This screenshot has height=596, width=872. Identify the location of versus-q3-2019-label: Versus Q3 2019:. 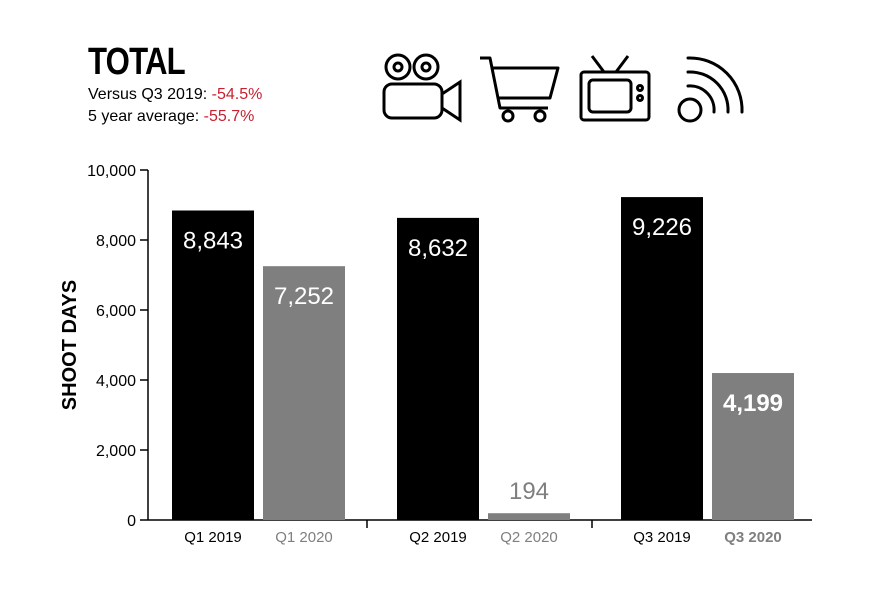
(150, 94).